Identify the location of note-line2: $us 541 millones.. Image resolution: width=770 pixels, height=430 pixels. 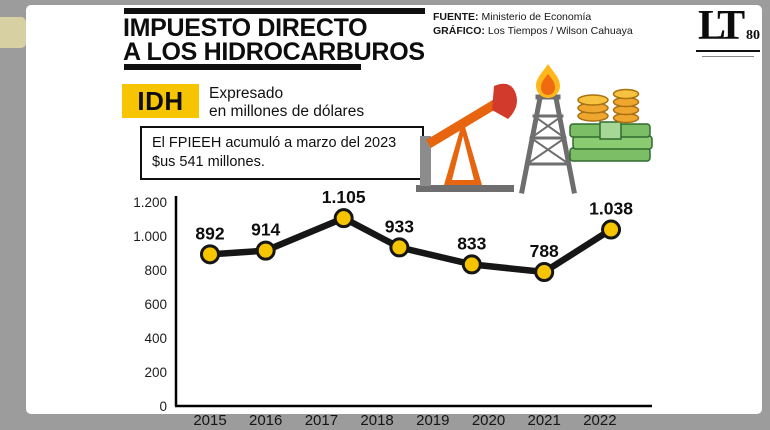
(208, 161).